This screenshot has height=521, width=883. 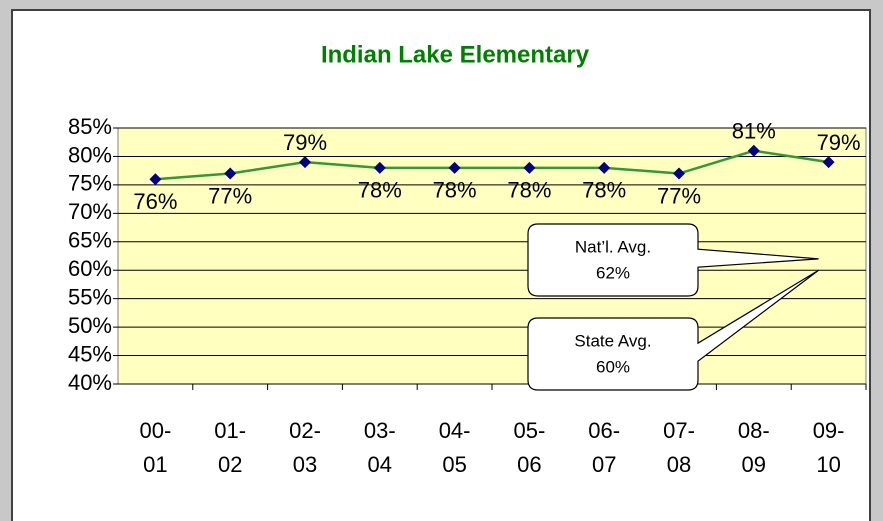 I want to click on x-tick-label: 04-05, so click(x=455, y=447).